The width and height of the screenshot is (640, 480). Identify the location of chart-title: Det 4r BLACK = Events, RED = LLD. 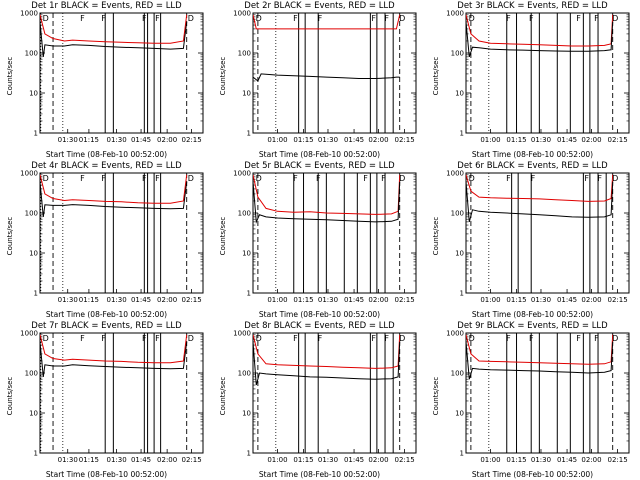
(106, 166).